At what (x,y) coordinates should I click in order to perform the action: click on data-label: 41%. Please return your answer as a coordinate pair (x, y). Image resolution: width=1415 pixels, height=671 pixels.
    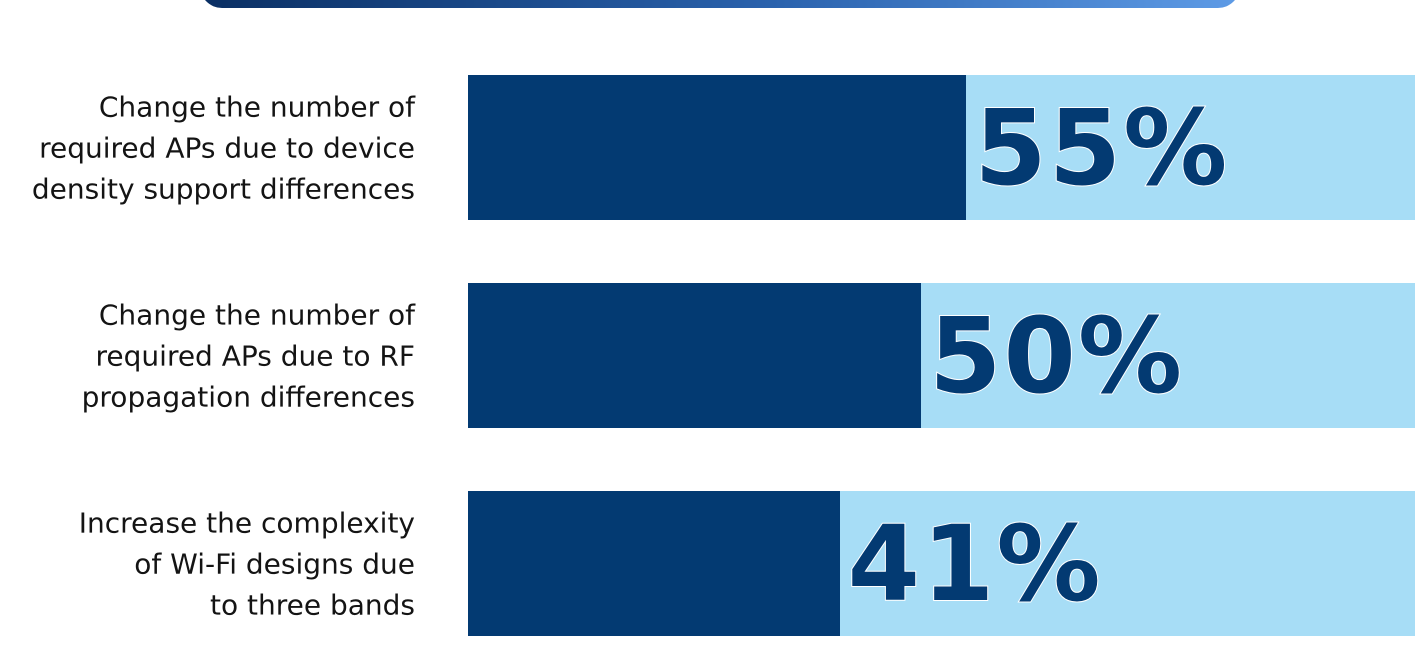
    Looking at the image, I should click on (975, 563).